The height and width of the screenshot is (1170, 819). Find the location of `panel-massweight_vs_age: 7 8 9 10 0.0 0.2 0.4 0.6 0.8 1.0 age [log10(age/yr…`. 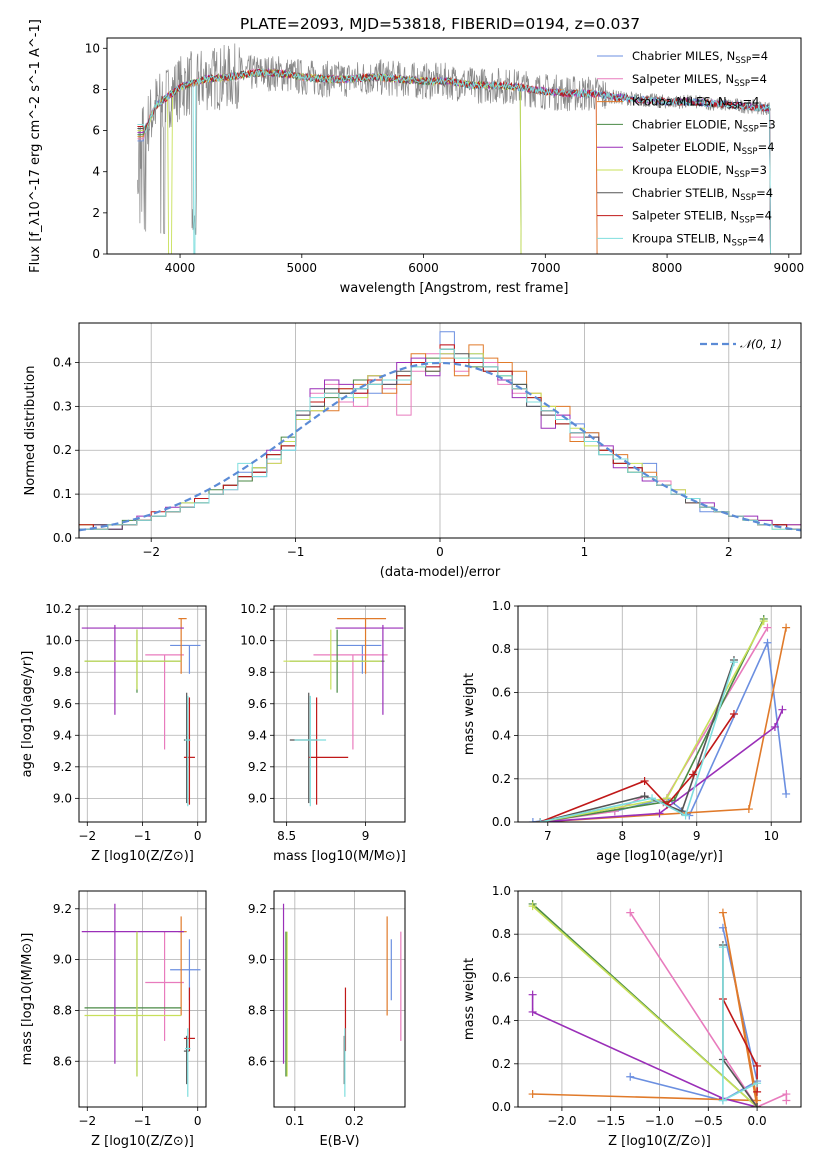

panel-massweight_vs_age: 7 8 9 10 0.0 0.2 0.4 0.6 0.8 1.0 age [log10(age/yr… is located at coordinates (632, 731).